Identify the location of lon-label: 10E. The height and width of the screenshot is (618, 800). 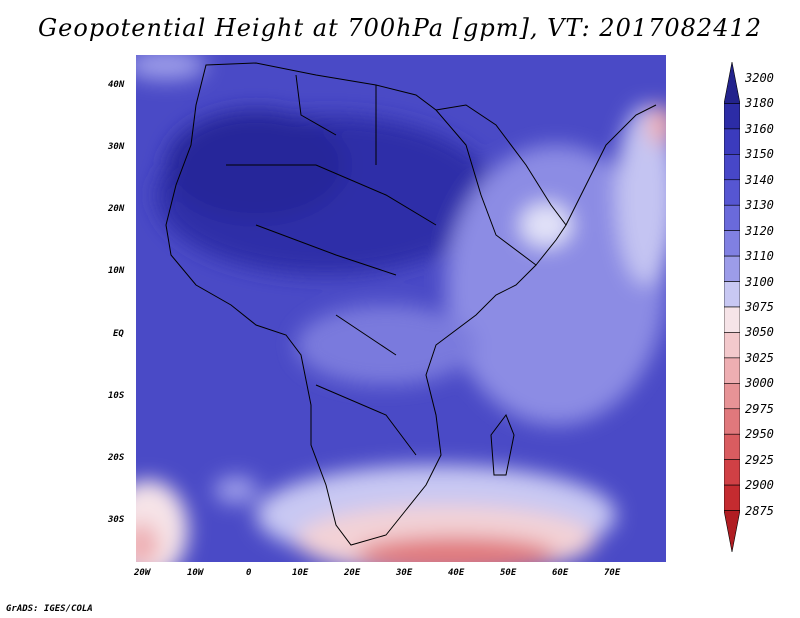
(300, 573).